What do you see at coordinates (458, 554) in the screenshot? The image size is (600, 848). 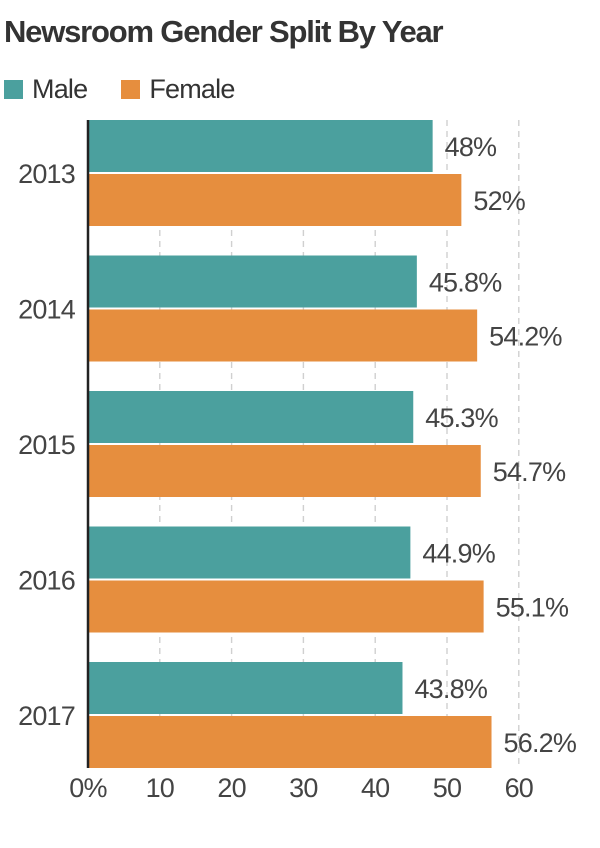 I see `data-label-male: 44.9%` at bounding box center [458, 554].